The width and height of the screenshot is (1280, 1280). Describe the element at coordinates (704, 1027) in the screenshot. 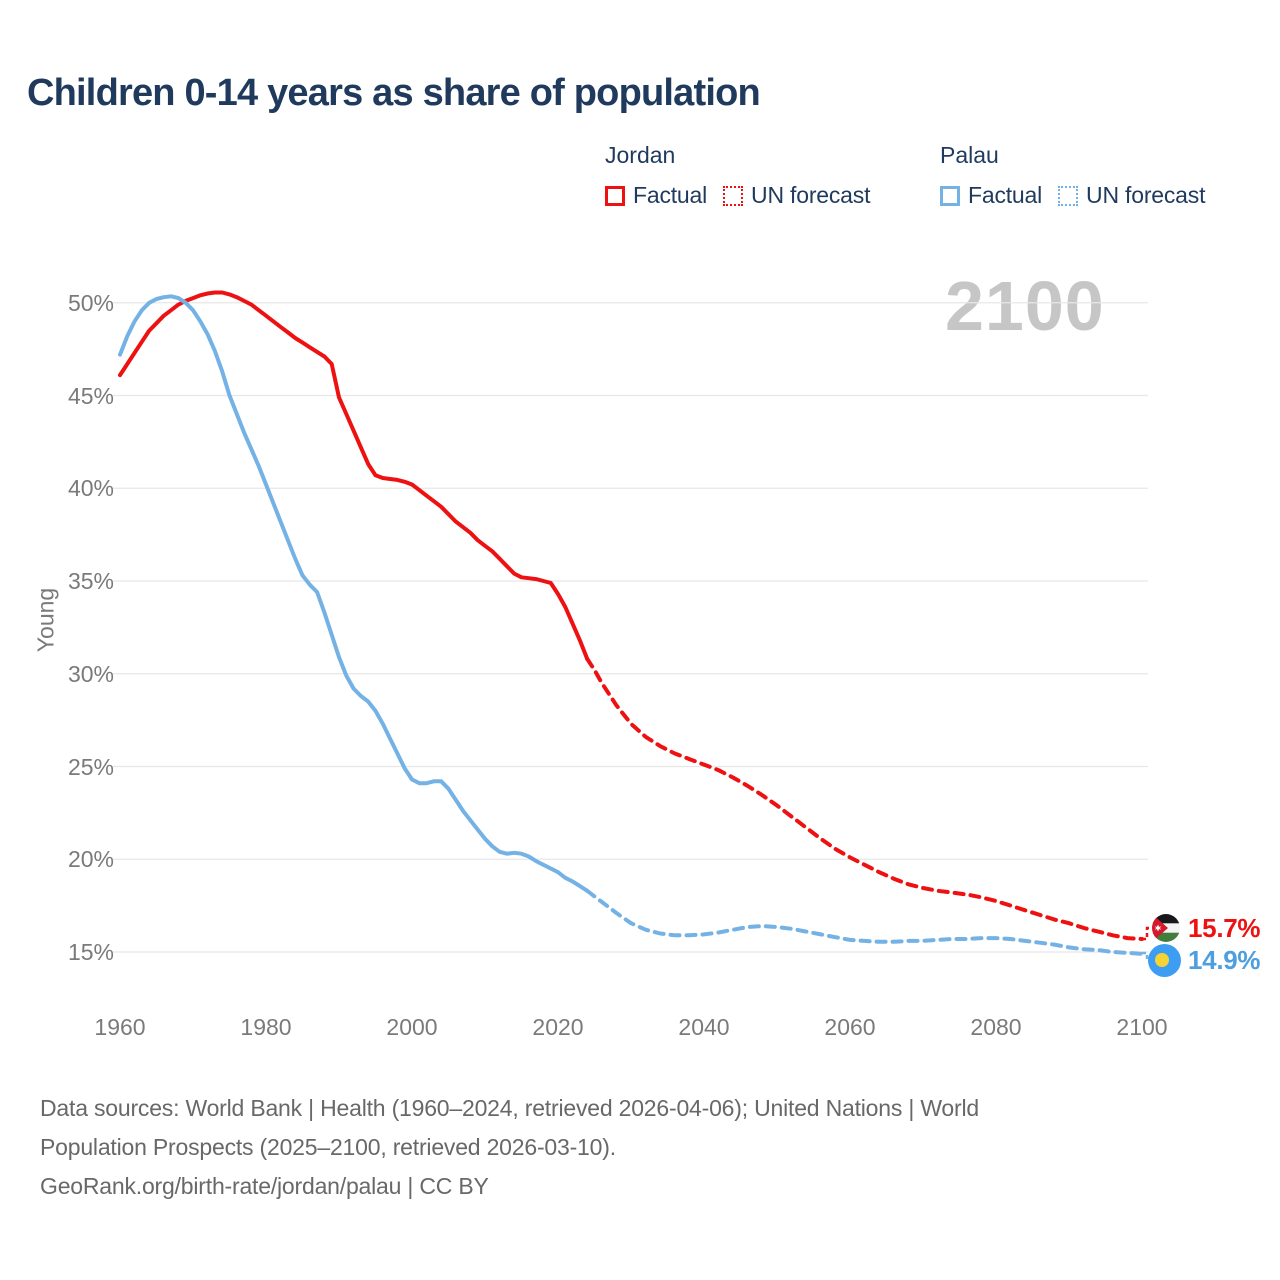

I see `x-tick-label: 2040` at that location.